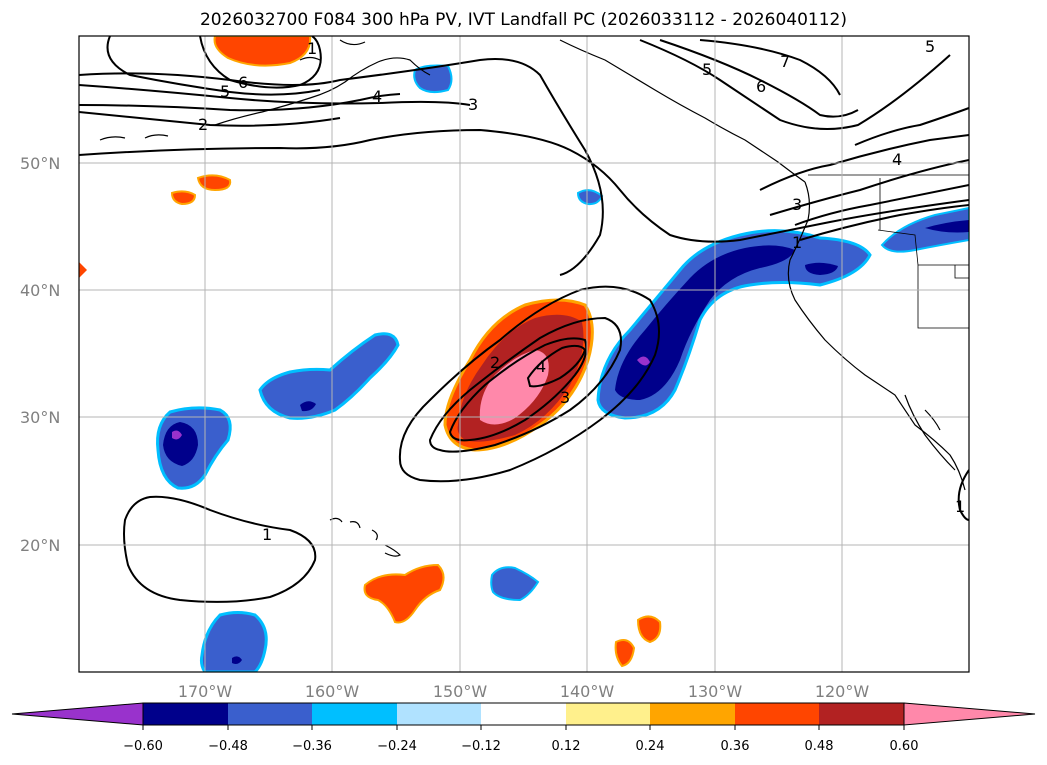  Describe the element at coordinates (643, 361) in the screenshot. I see `pv-neg-coastal-purple` at that location.